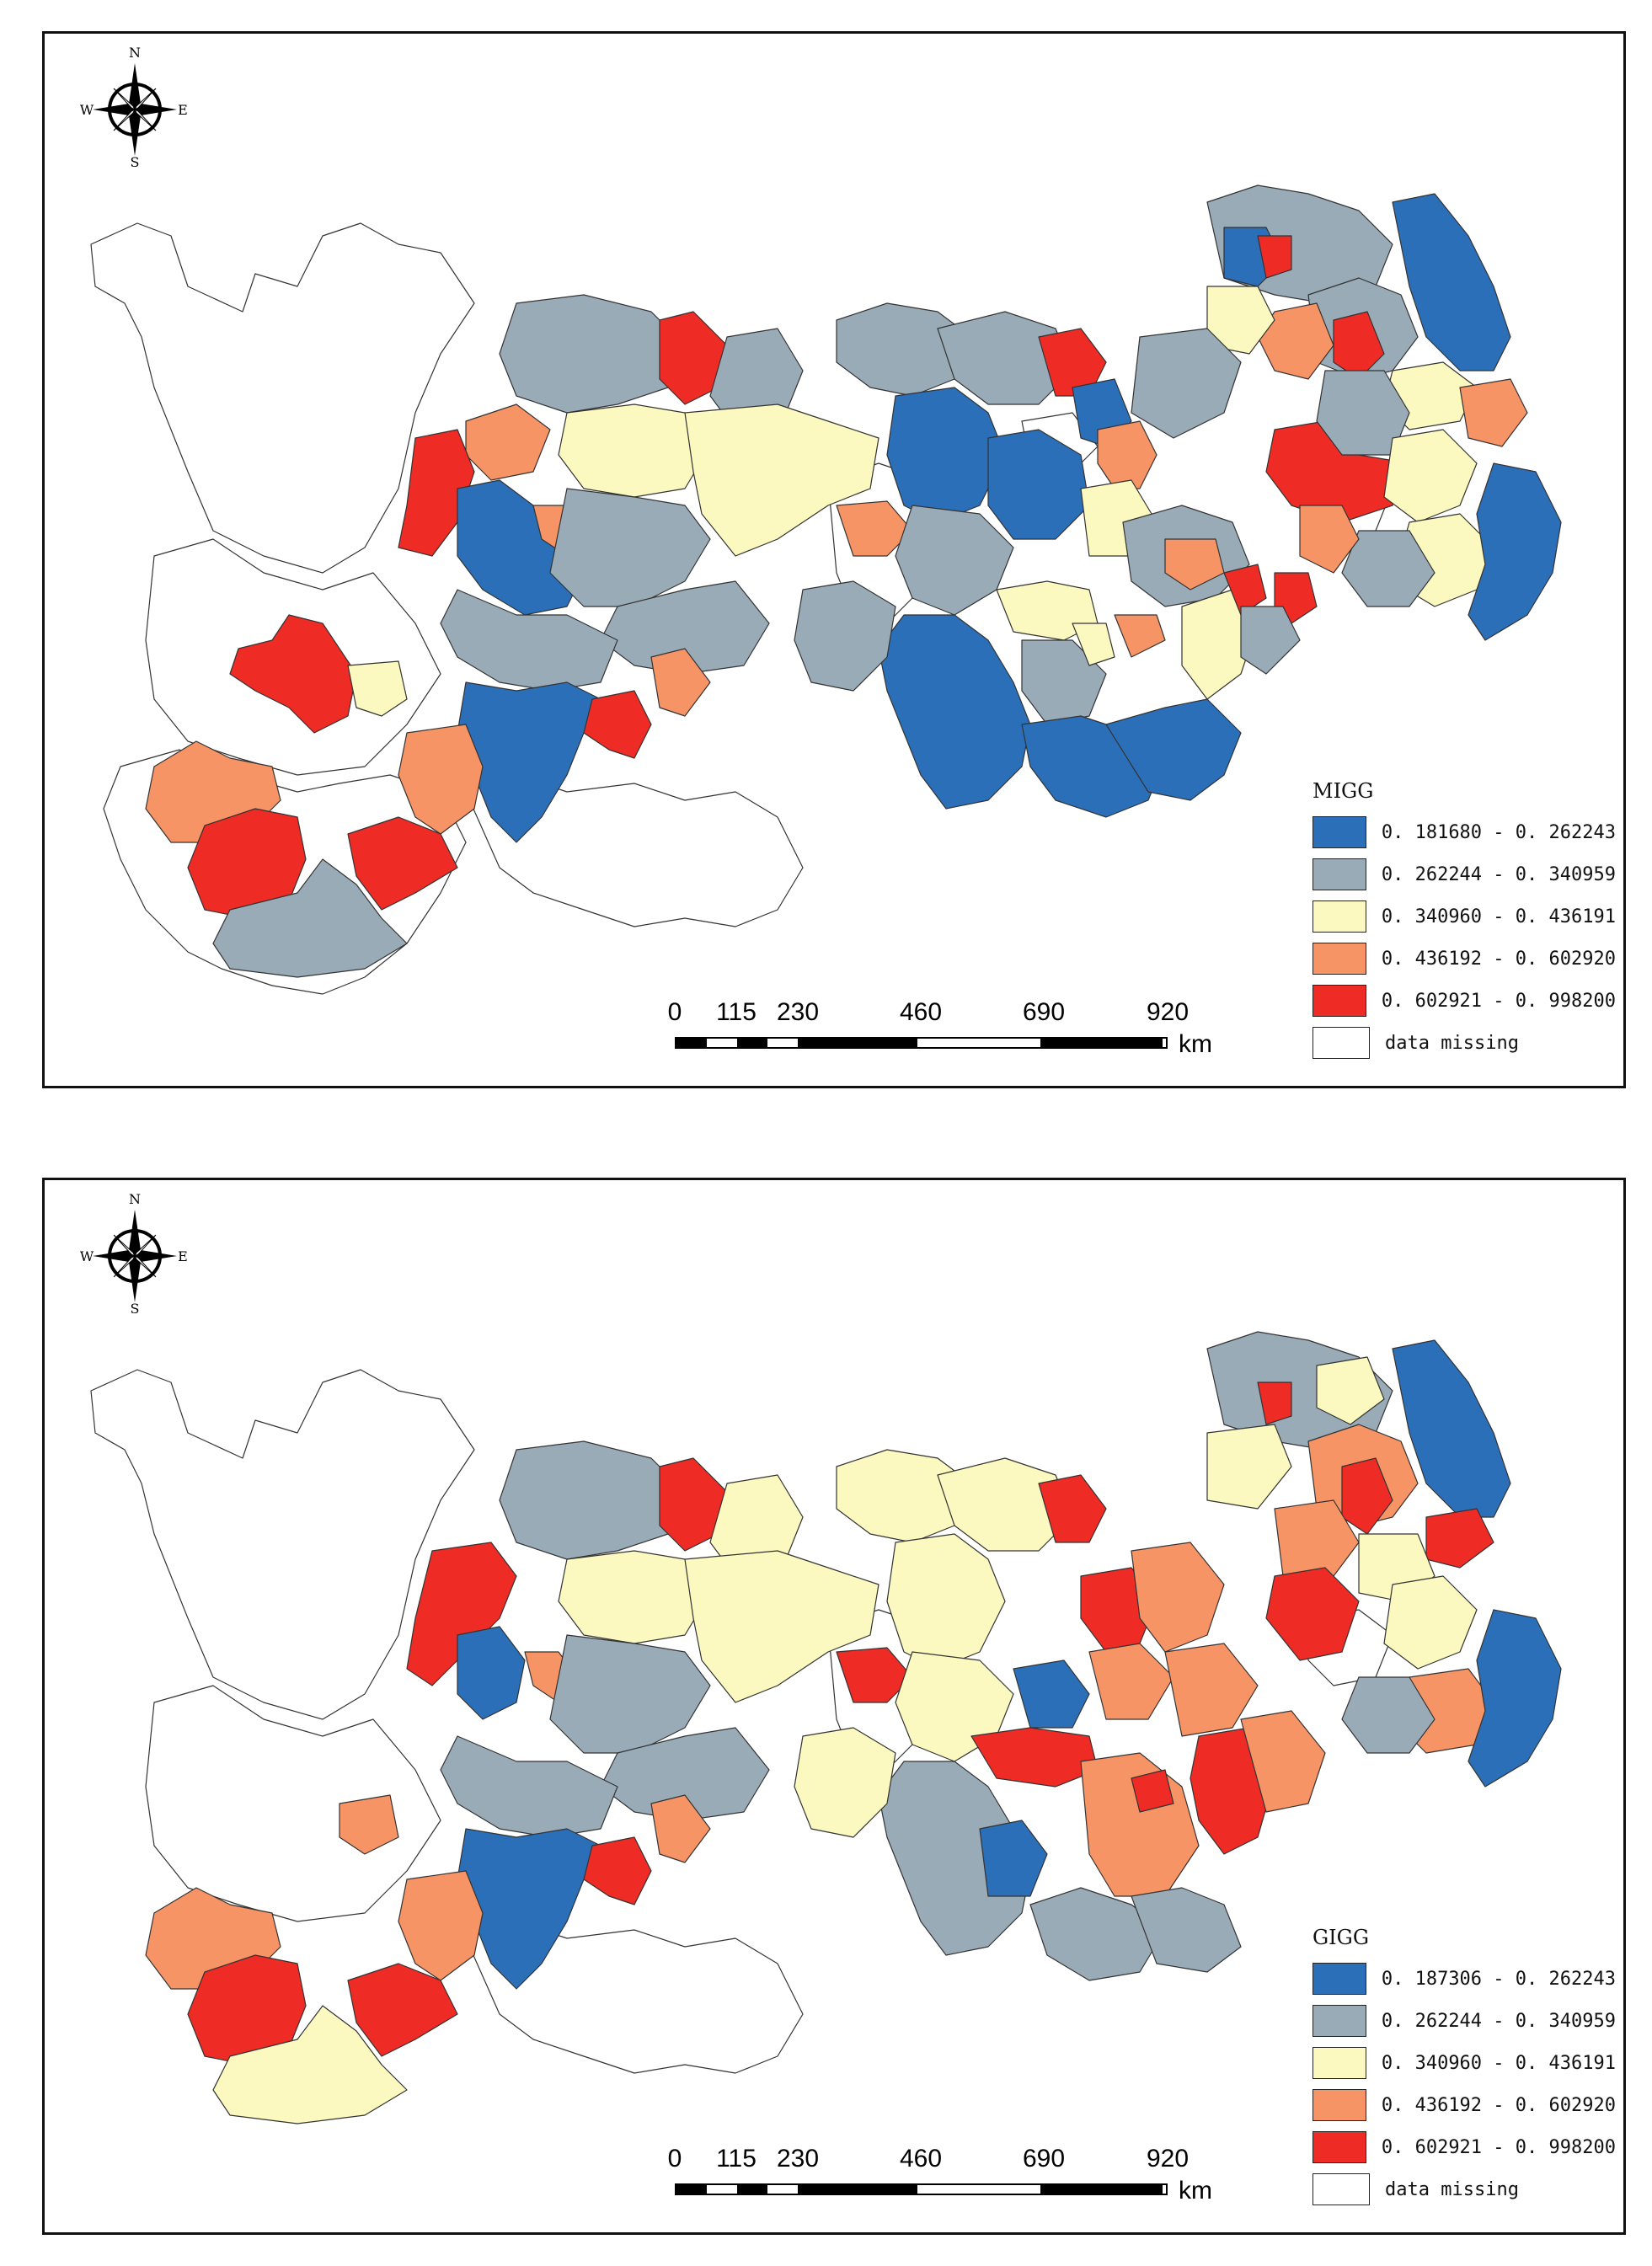 The image size is (1652, 2266). I want to click on scale-unit: km, so click(1195, 2191).